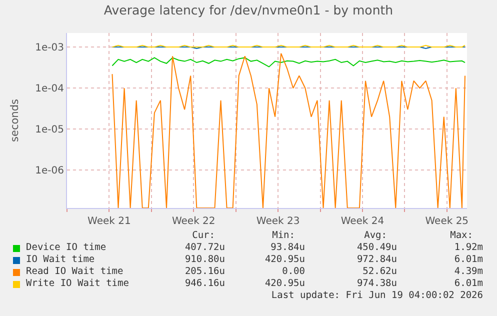  Describe the element at coordinates (461, 236) in the screenshot. I see `text: Max:` at that location.